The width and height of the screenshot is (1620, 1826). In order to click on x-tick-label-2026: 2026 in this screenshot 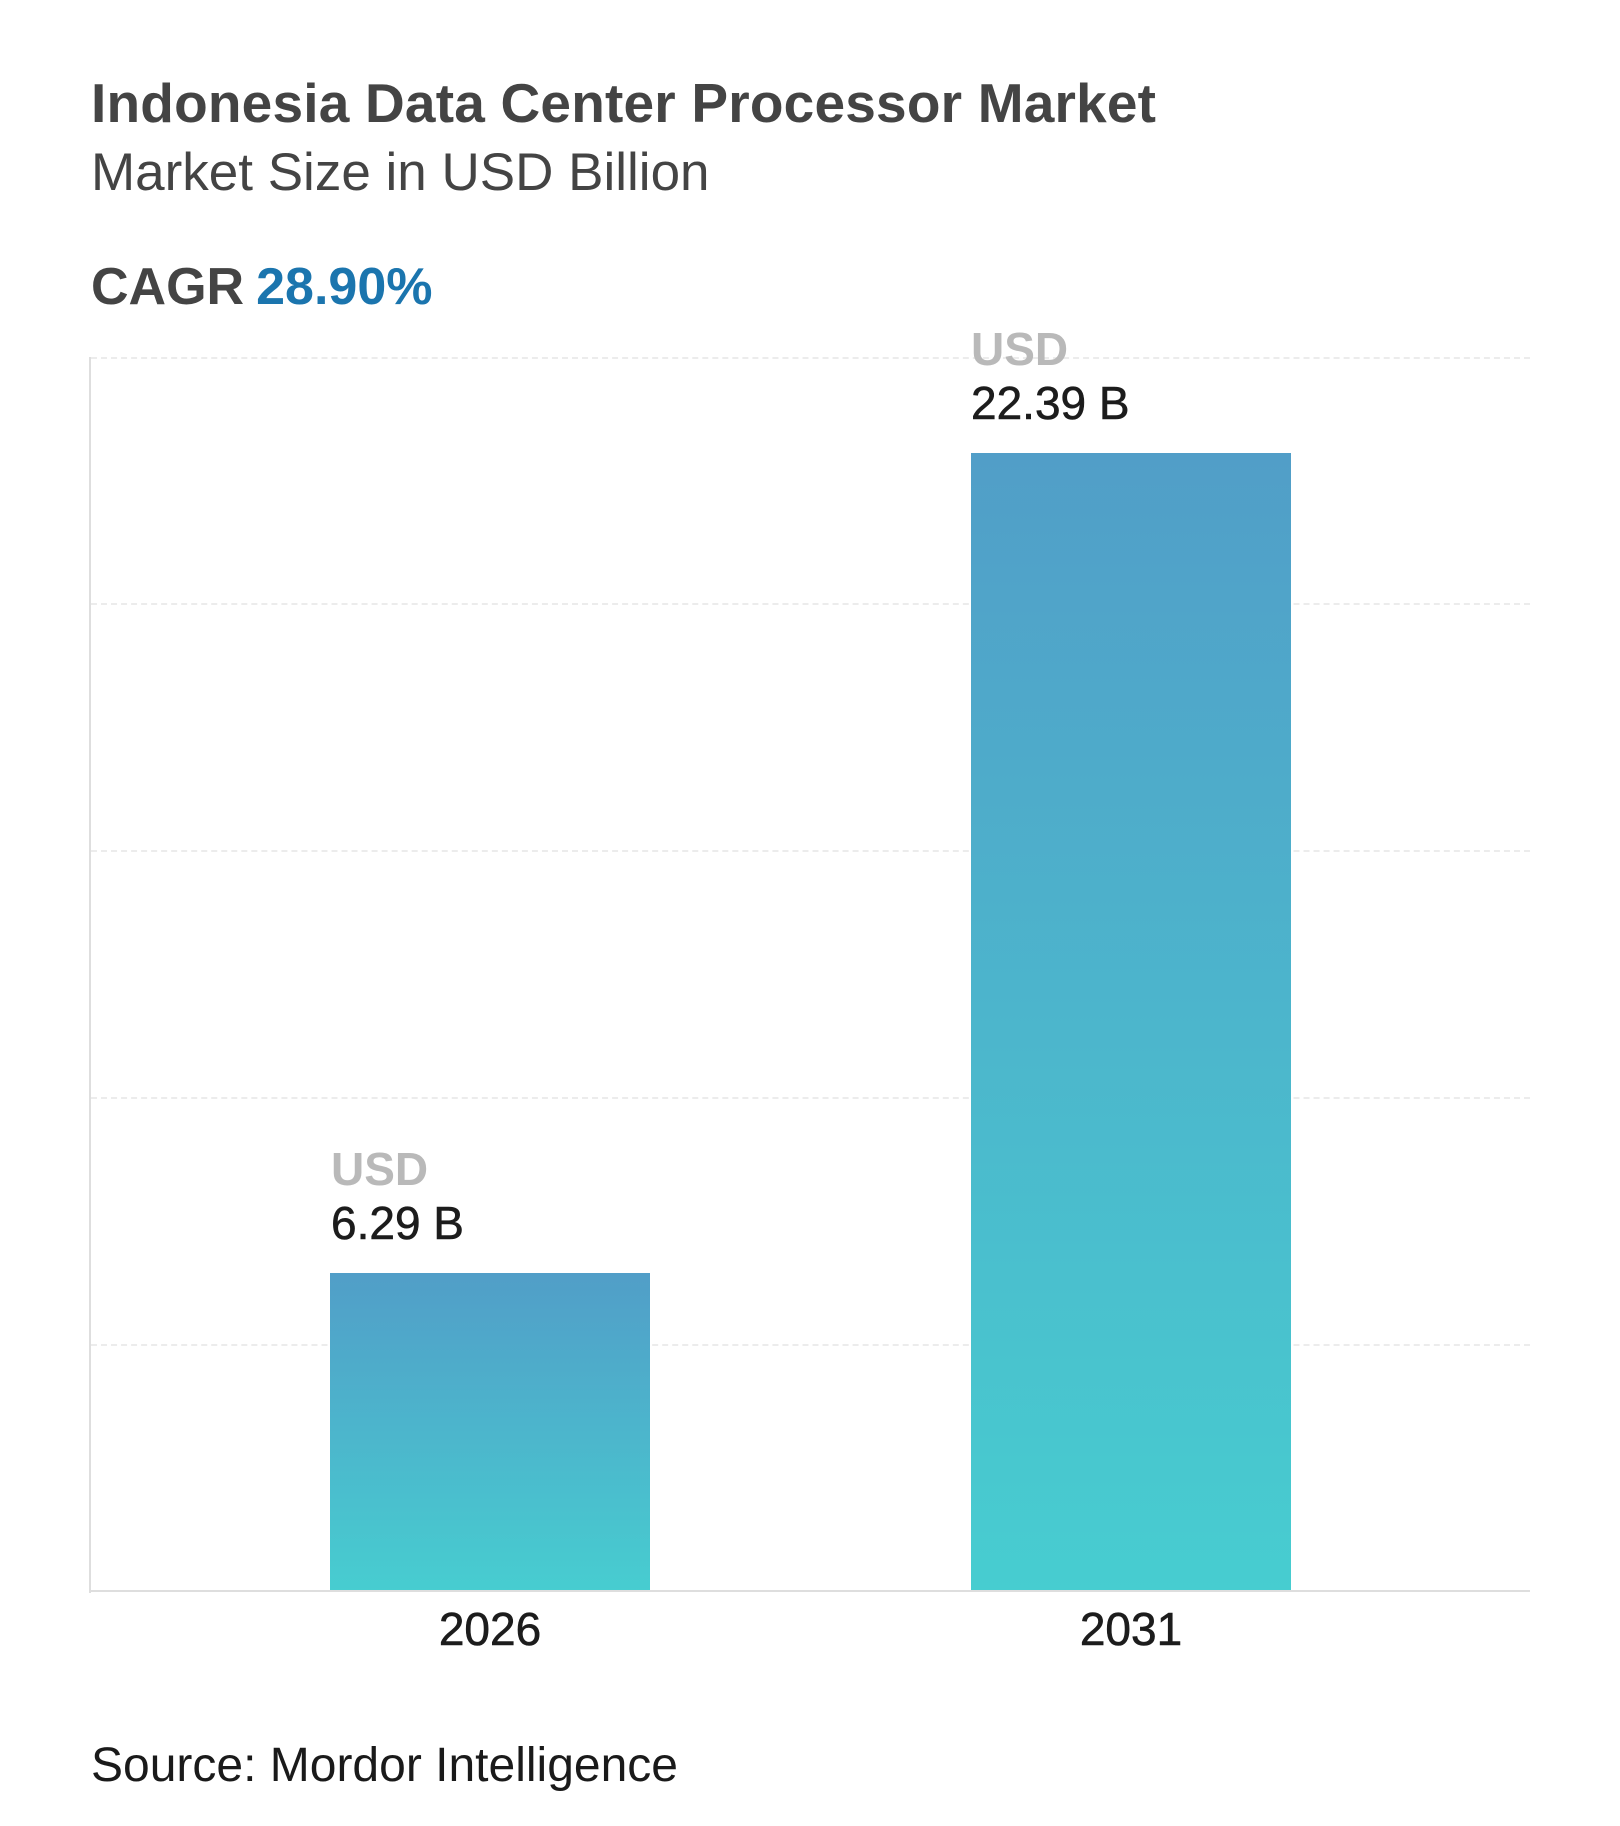, I will do `click(490, 1629)`.